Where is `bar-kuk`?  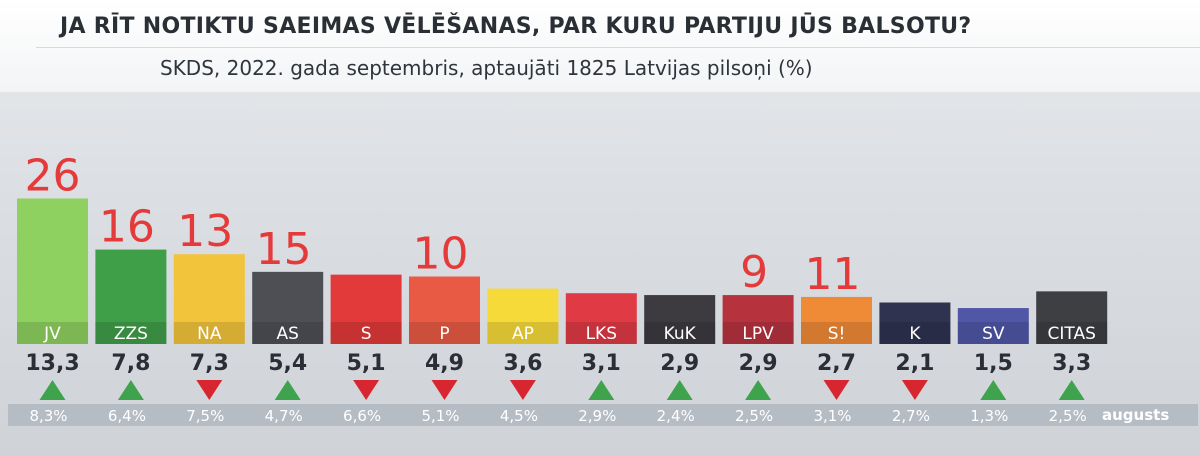
bar-kuk is located at coordinates (680, 319).